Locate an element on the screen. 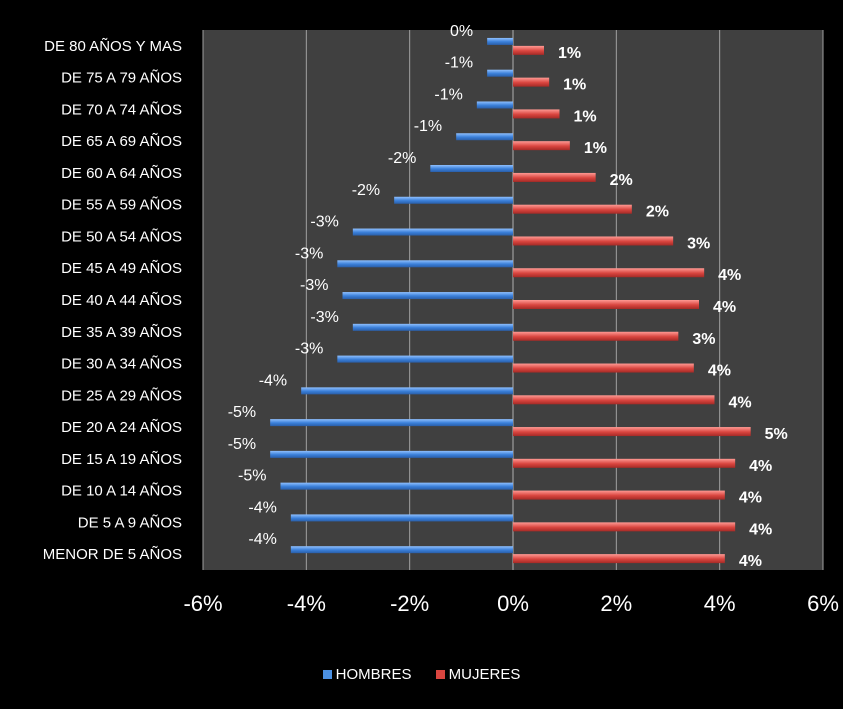  data-label-hombres: 0% is located at coordinates (461, 31).